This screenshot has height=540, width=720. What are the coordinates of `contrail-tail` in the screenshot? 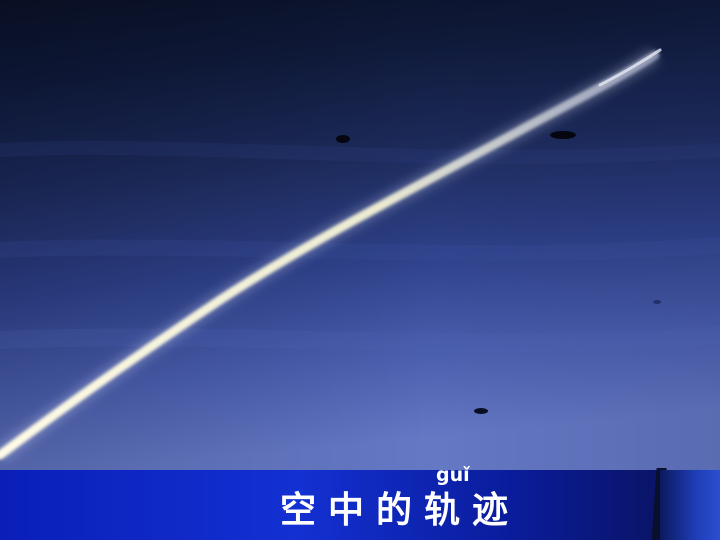 It's located at (630, 67).